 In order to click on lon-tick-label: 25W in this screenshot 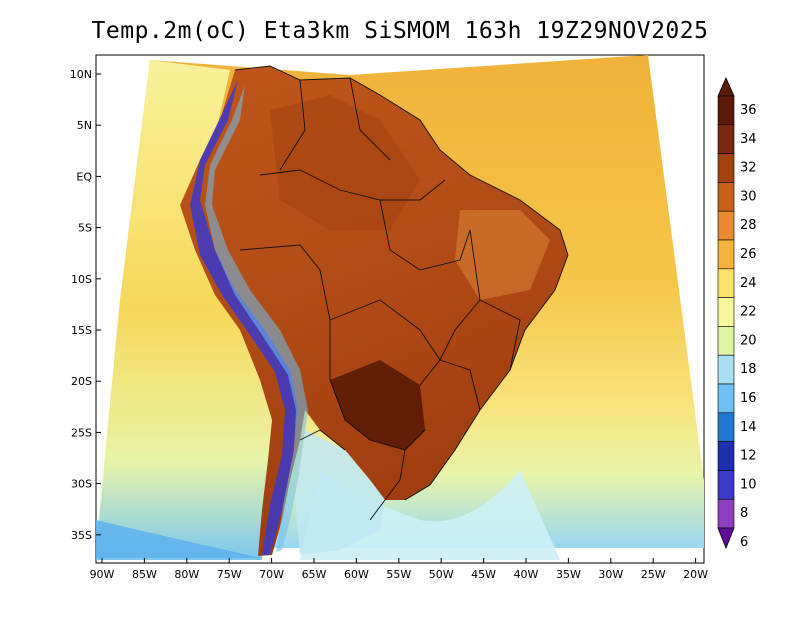, I will do `click(653, 574)`.